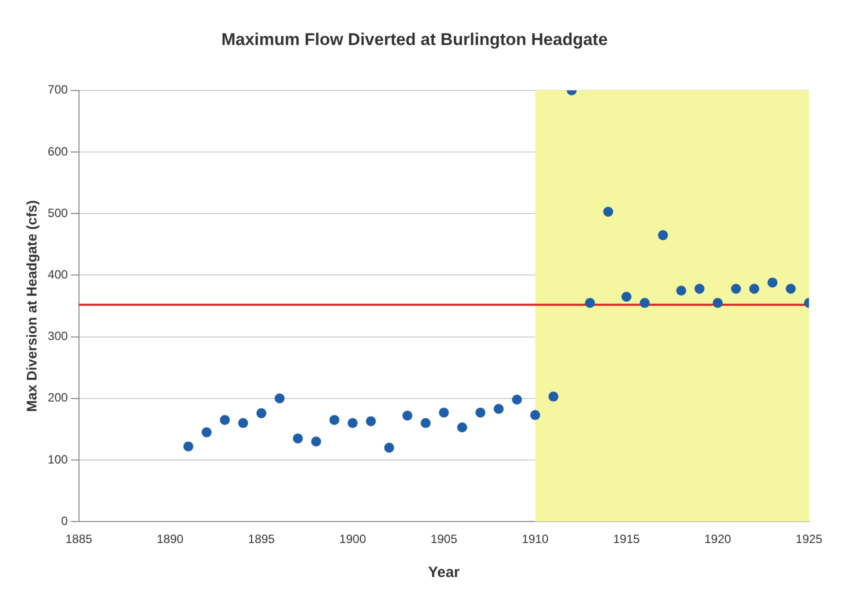  Describe the element at coordinates (58, 397) in the screenshot. I see `y-tick-label: 200` at that location.